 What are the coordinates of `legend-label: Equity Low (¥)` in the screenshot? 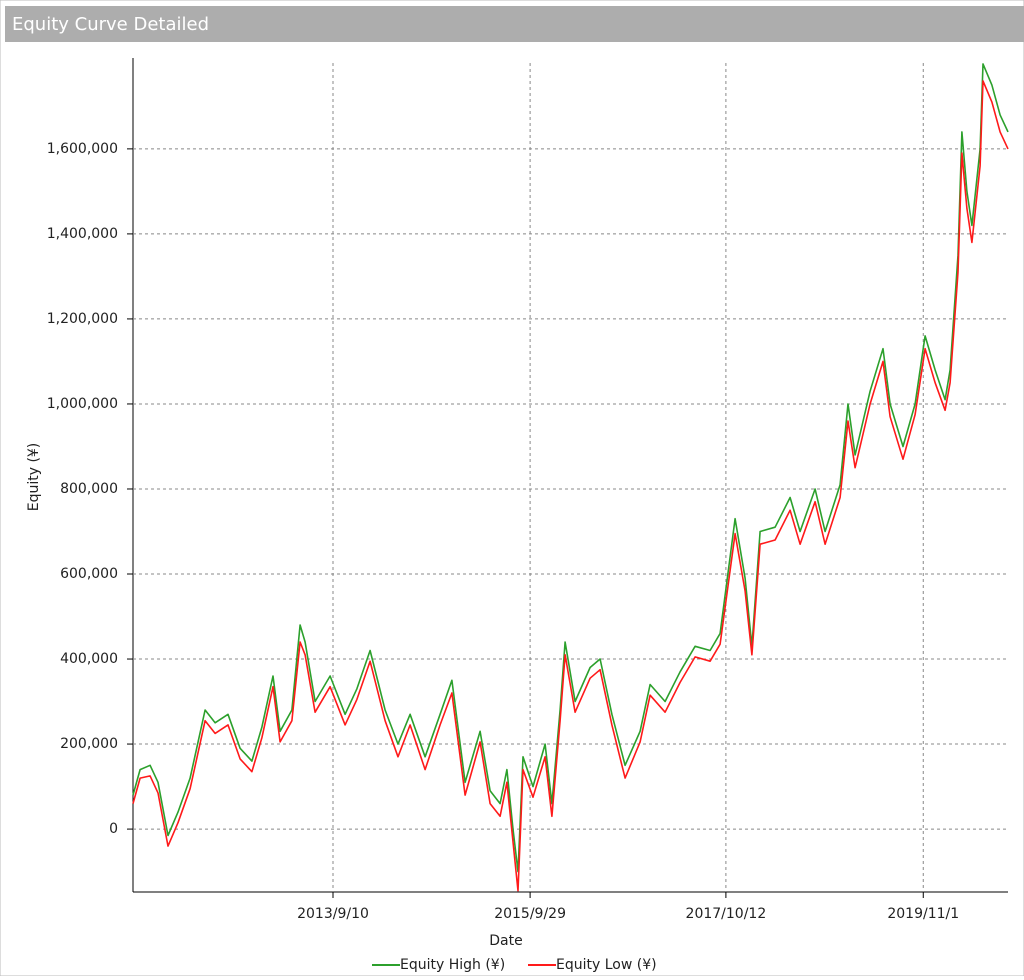 It's located at (606, 965).